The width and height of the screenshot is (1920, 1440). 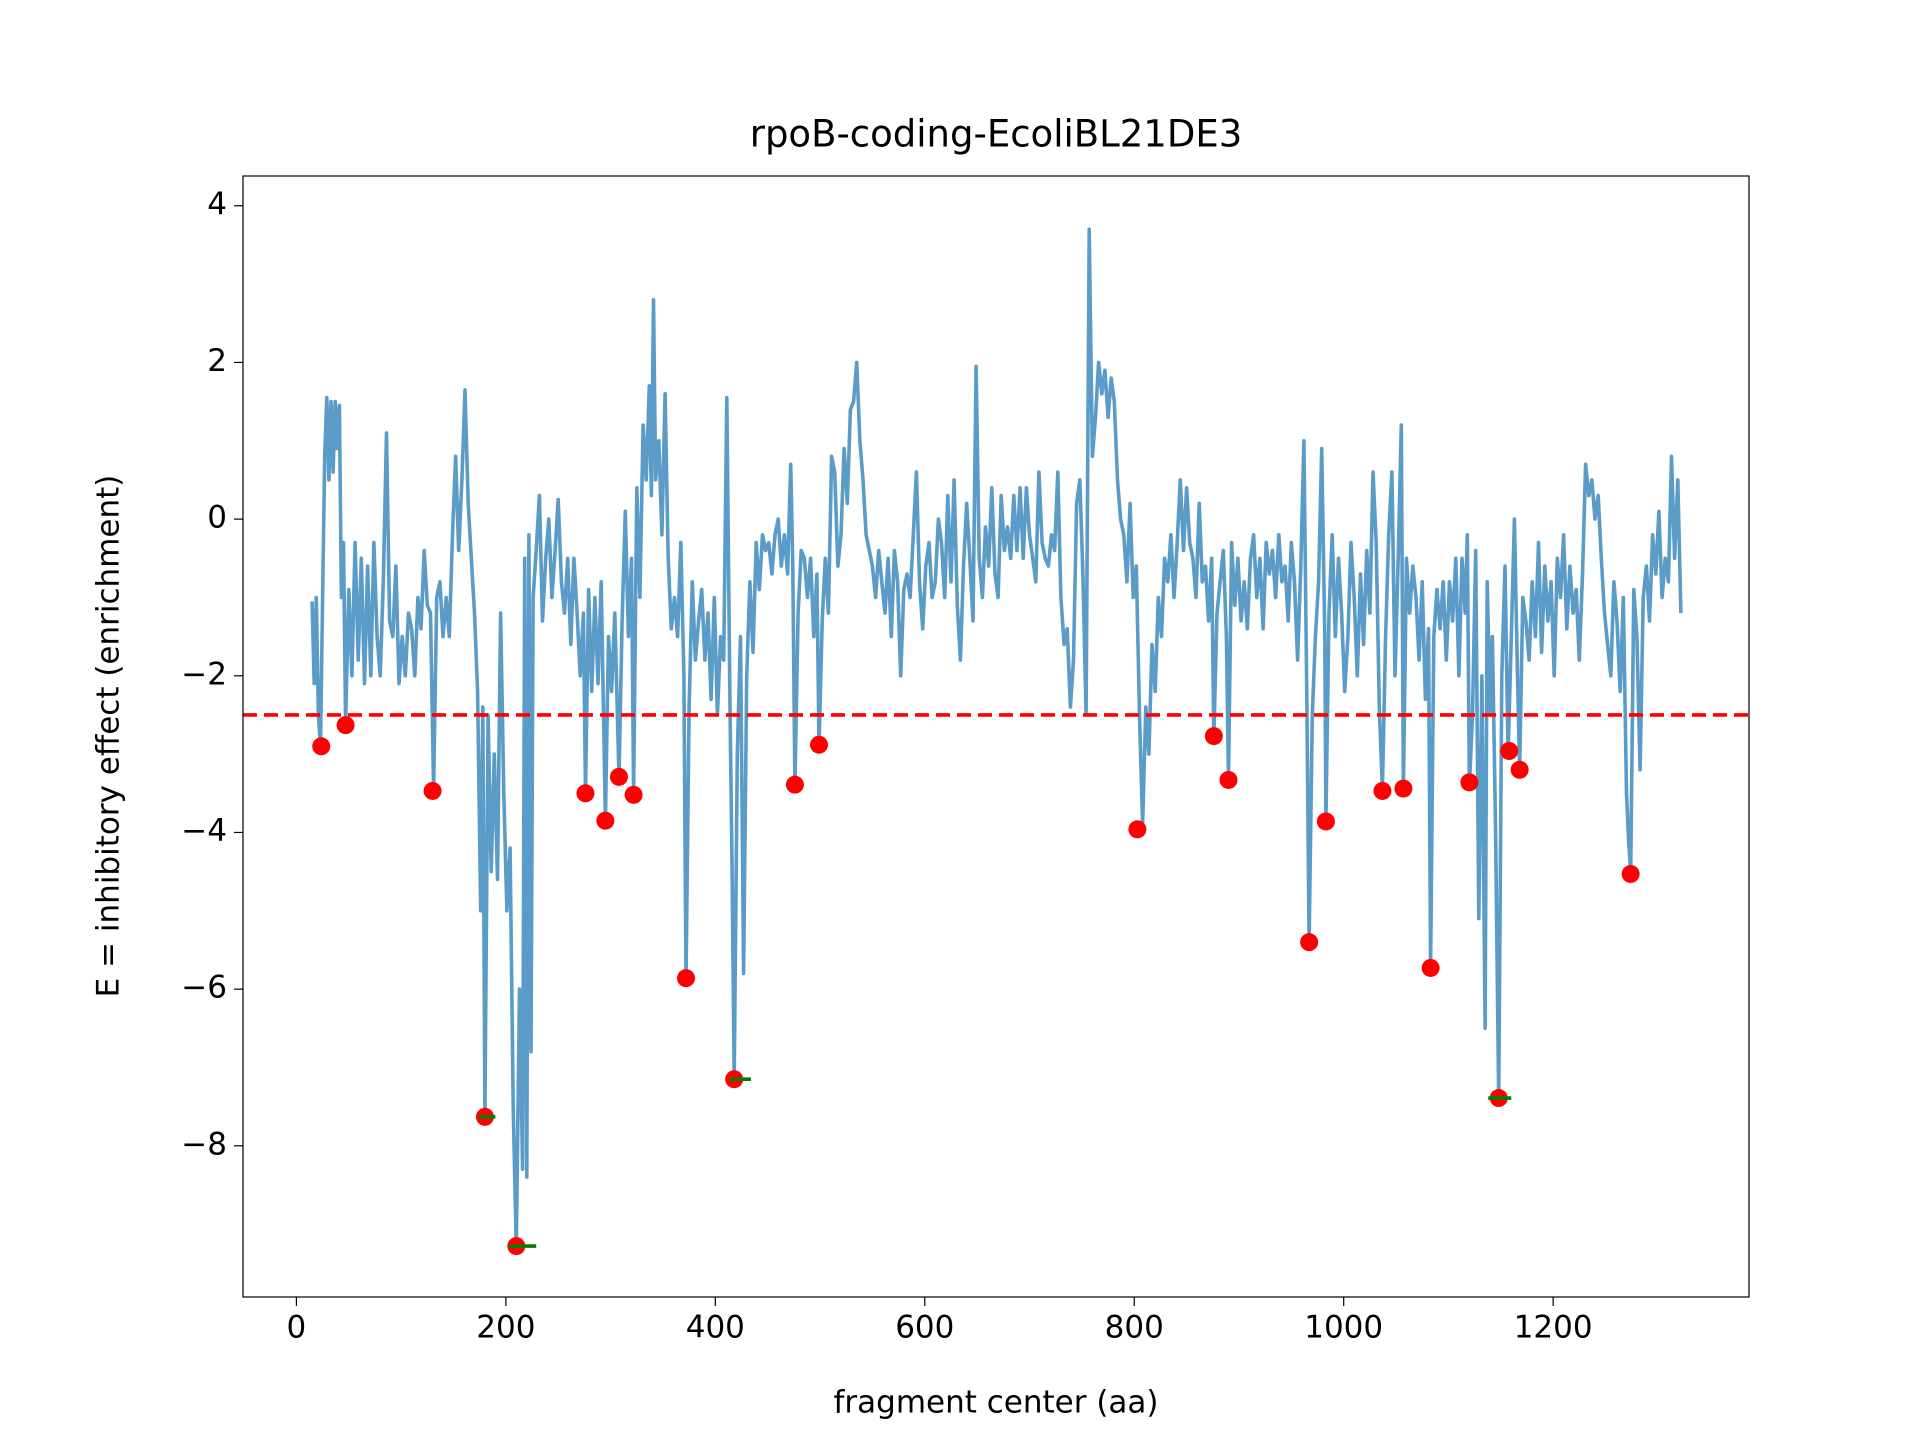 I want to click on x-tick-label: 1000, so click(x=1343, y=1328).